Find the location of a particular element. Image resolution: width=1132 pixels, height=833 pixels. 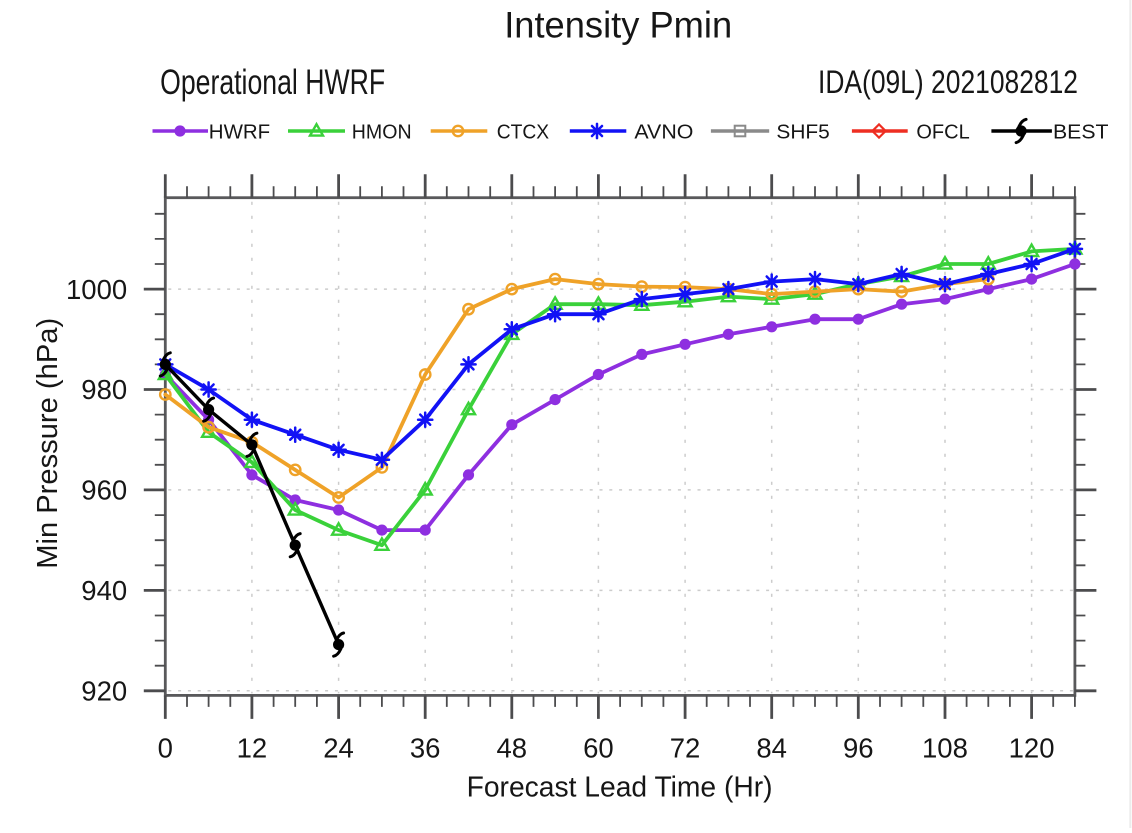

svg-text: 920 is located at coordinates (104, 690).